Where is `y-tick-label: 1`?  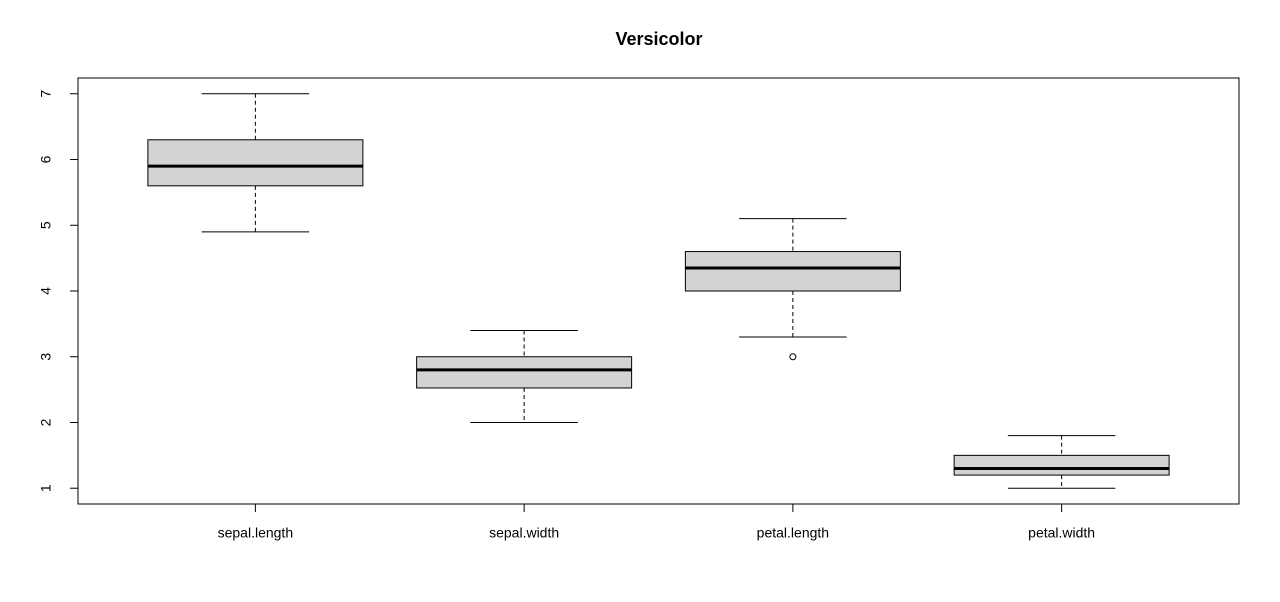
y-tick-label: 1 is located at coordinates (46, 488).